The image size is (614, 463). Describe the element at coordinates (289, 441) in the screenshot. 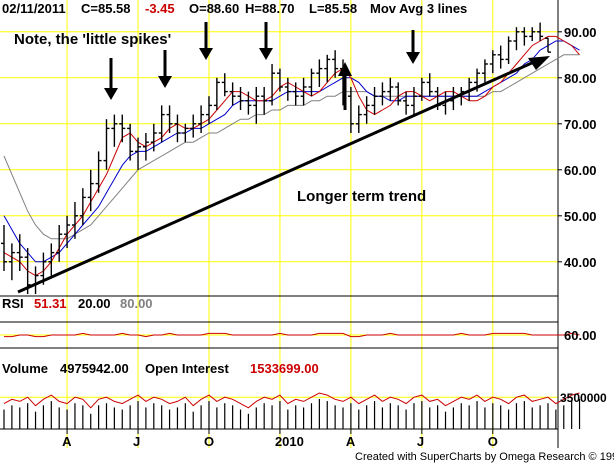

I see `time-tick-label: 2010` at that location.